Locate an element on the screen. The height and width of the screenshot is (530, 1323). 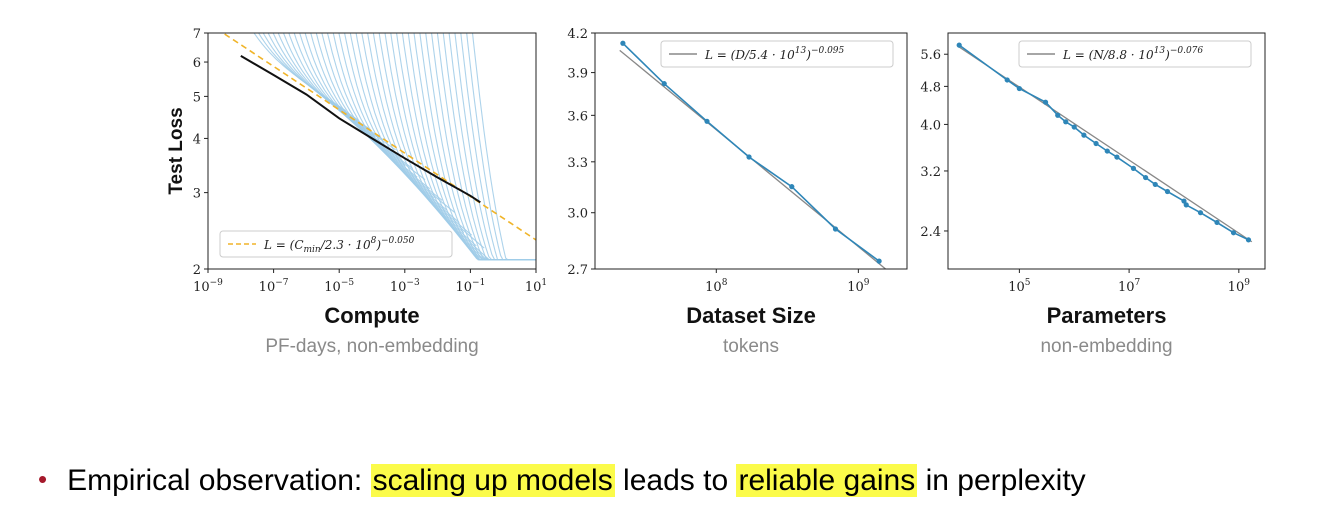
x-tick-label: 10⁻¹ is located at coordinates (470, 286).